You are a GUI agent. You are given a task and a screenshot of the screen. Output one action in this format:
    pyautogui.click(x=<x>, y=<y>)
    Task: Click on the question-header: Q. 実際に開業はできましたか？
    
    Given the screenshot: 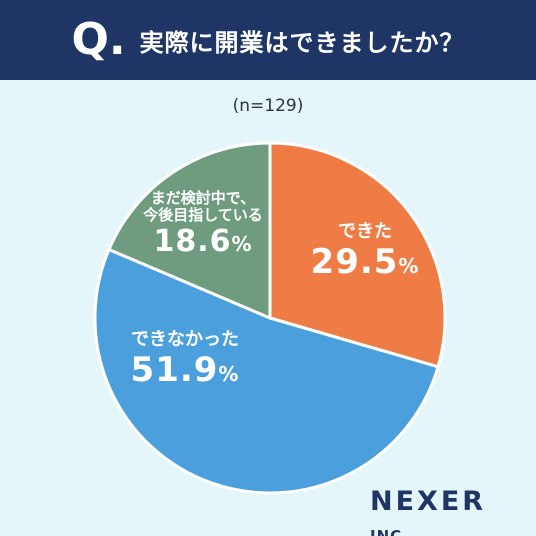 What is the action you would take?
    pyautogui.click(x=268, y=40)
    